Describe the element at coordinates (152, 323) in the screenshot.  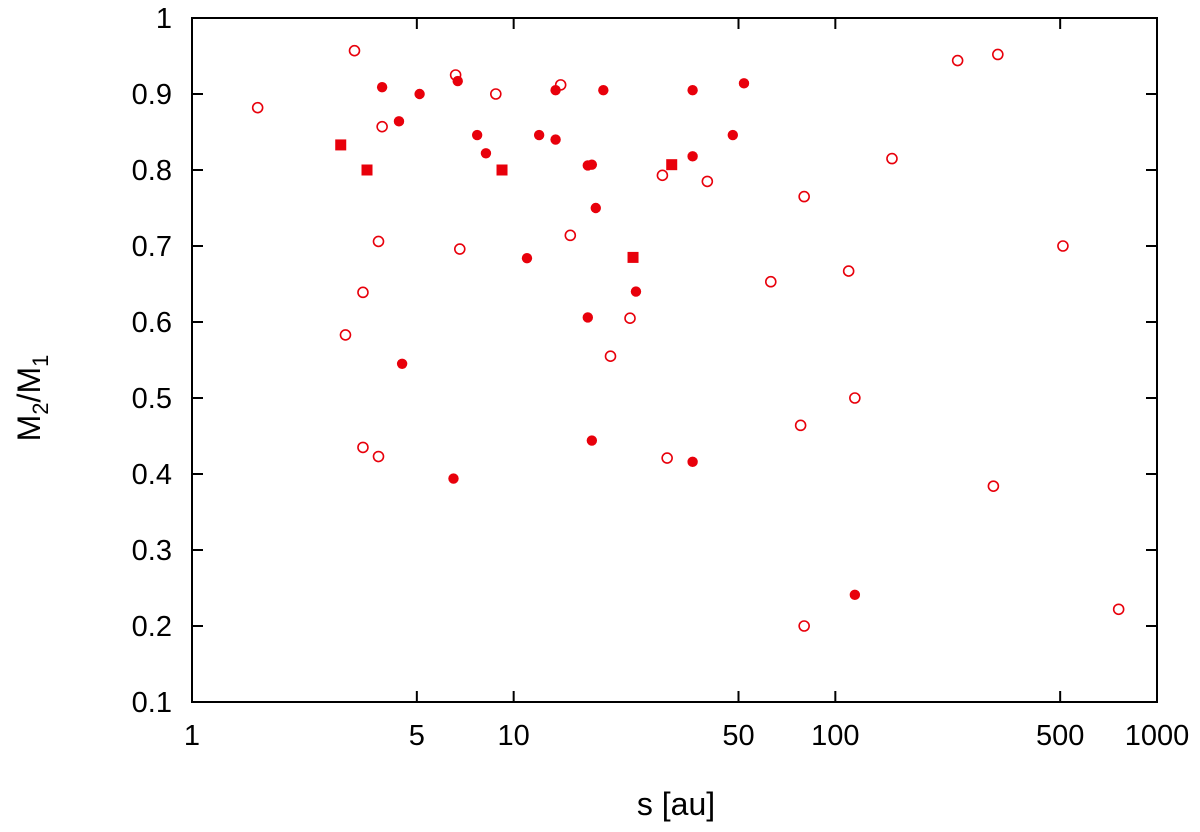
I see `y-tick-label: 0.6` at that location.